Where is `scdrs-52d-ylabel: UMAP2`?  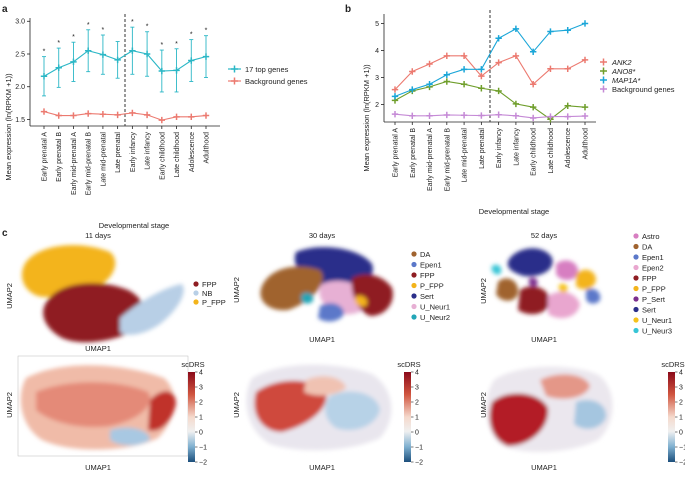
scdrs-52d-ylabel: UMAP2 is located at coordinates (483, 405).